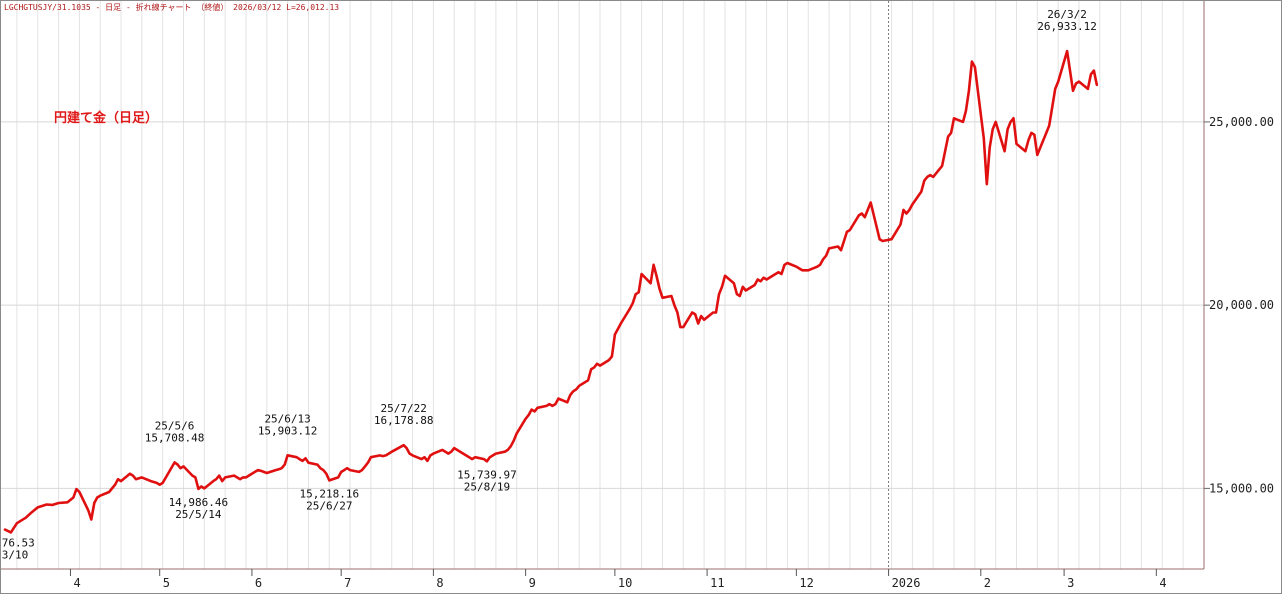 The height and width of the screenshot is (595, 1282). Describe the element at coordinates (439, 583) in the screenshot. I see `x-tick-label: 8` at that location.